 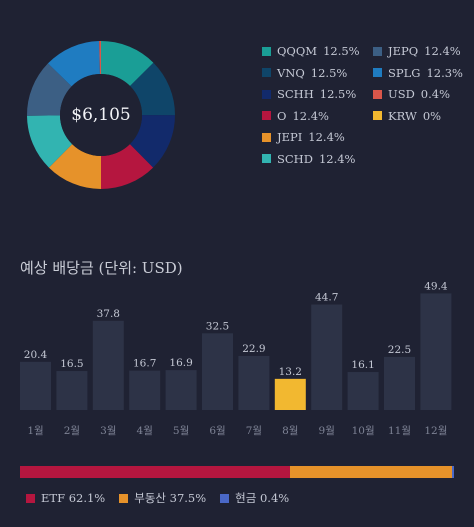 What do you see at coordinates (100, 58) in the screenshot?
I see `donut-slice-usd` at bounding box center [100, 58].